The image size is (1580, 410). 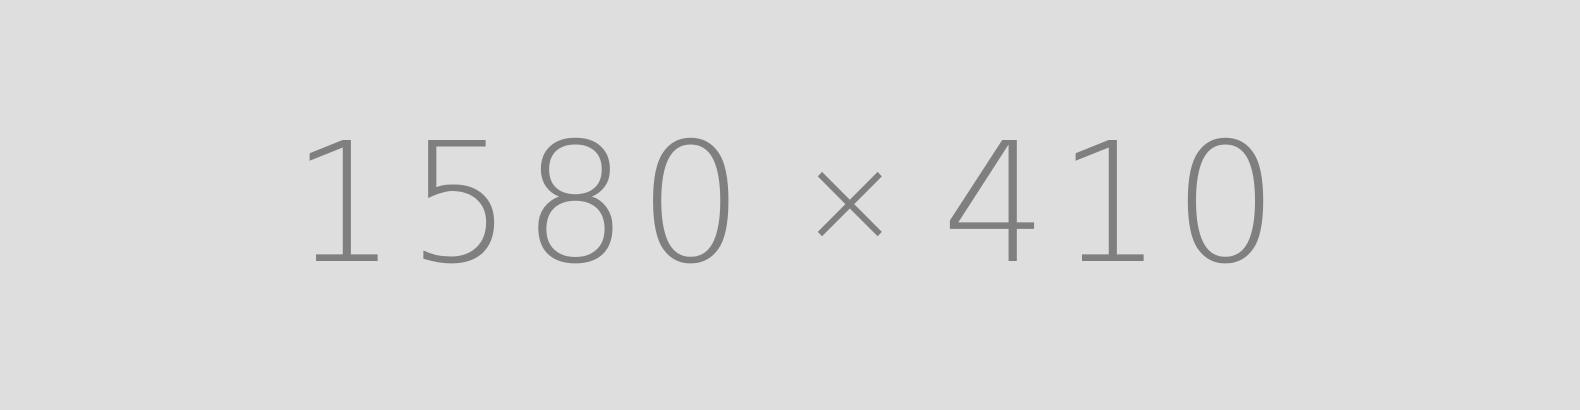 What do you see at coordinates (849, 201) in the screenshot?
I see `times-sign: ×` at bounding box center [849, 201].